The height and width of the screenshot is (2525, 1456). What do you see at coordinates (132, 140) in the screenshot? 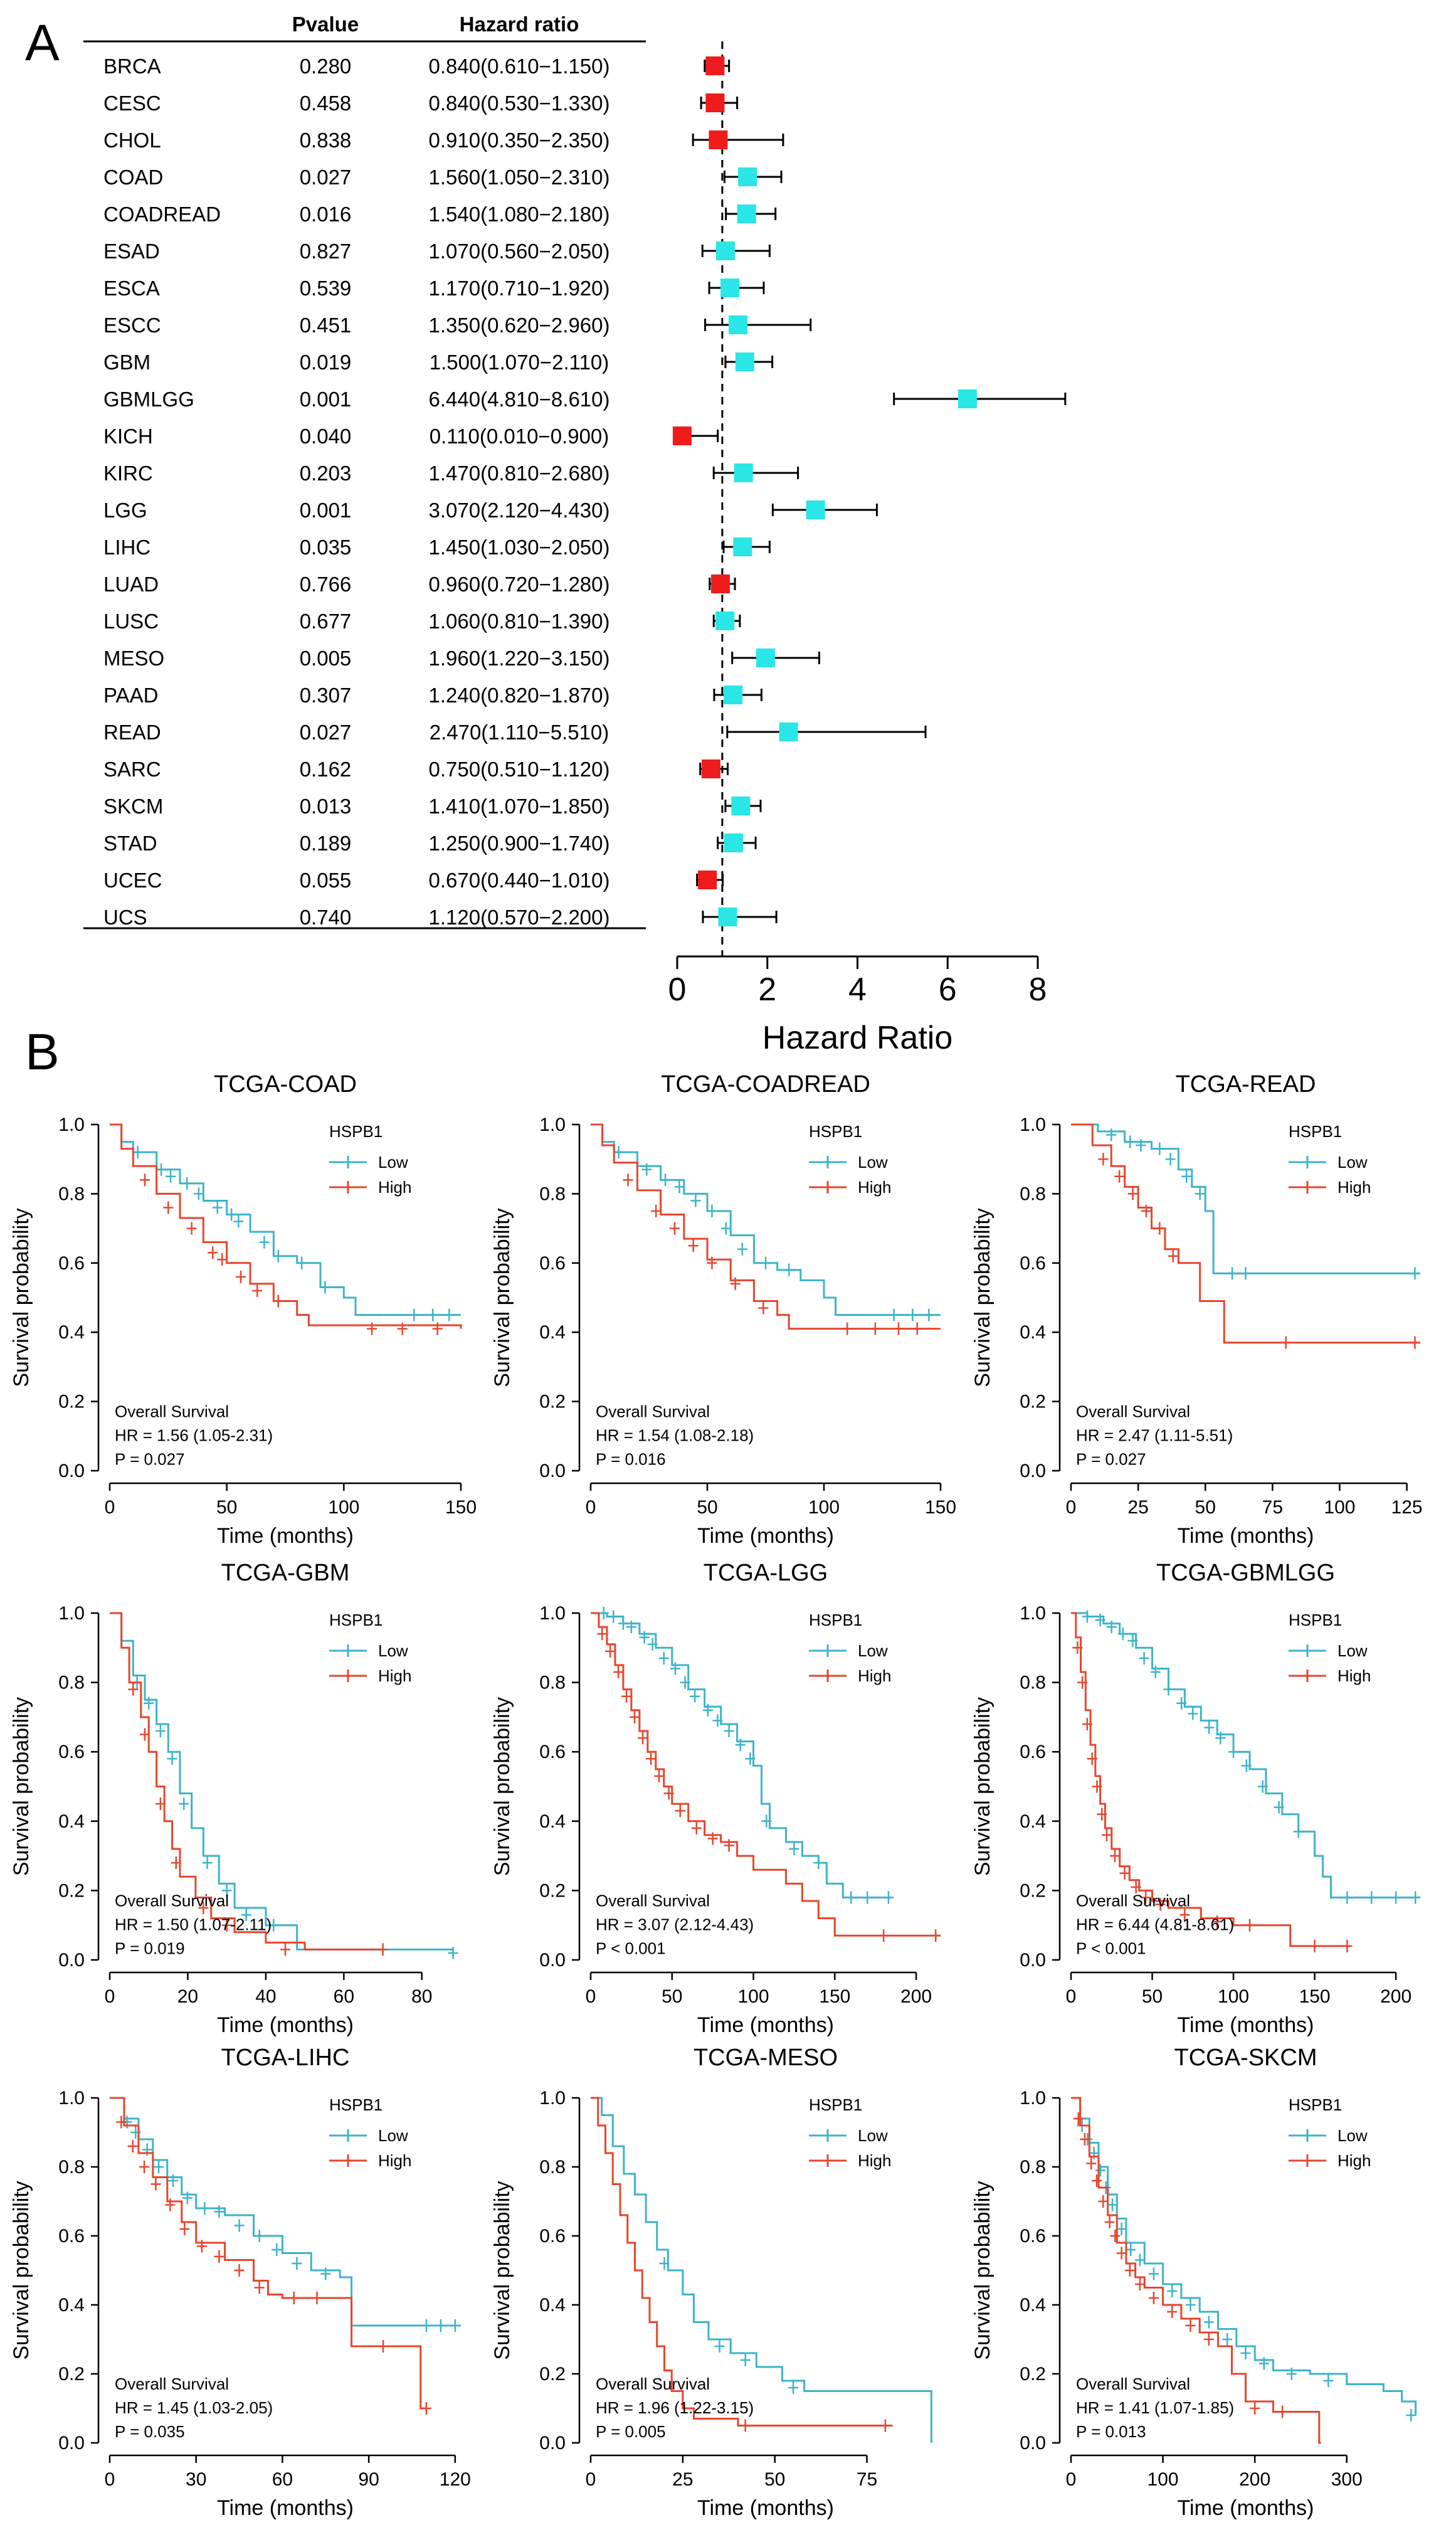
I see `cancer-label: CHOL` at bounding box center [132, 140].